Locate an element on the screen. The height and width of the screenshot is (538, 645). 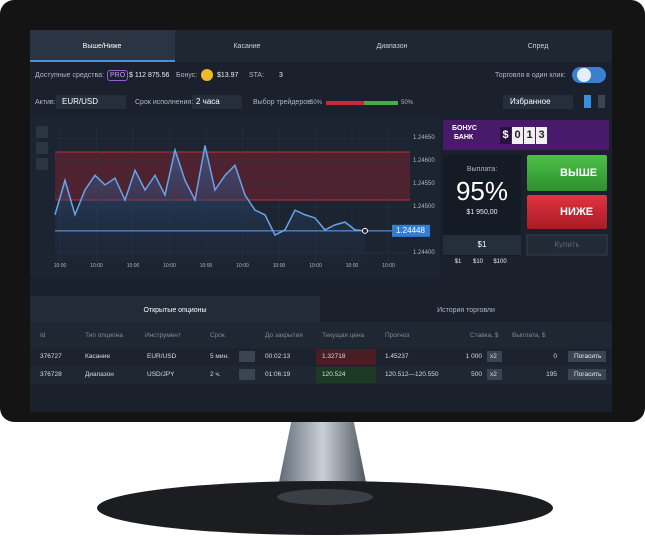
column-header: Текущая цена is located at coordinates (343, 335).